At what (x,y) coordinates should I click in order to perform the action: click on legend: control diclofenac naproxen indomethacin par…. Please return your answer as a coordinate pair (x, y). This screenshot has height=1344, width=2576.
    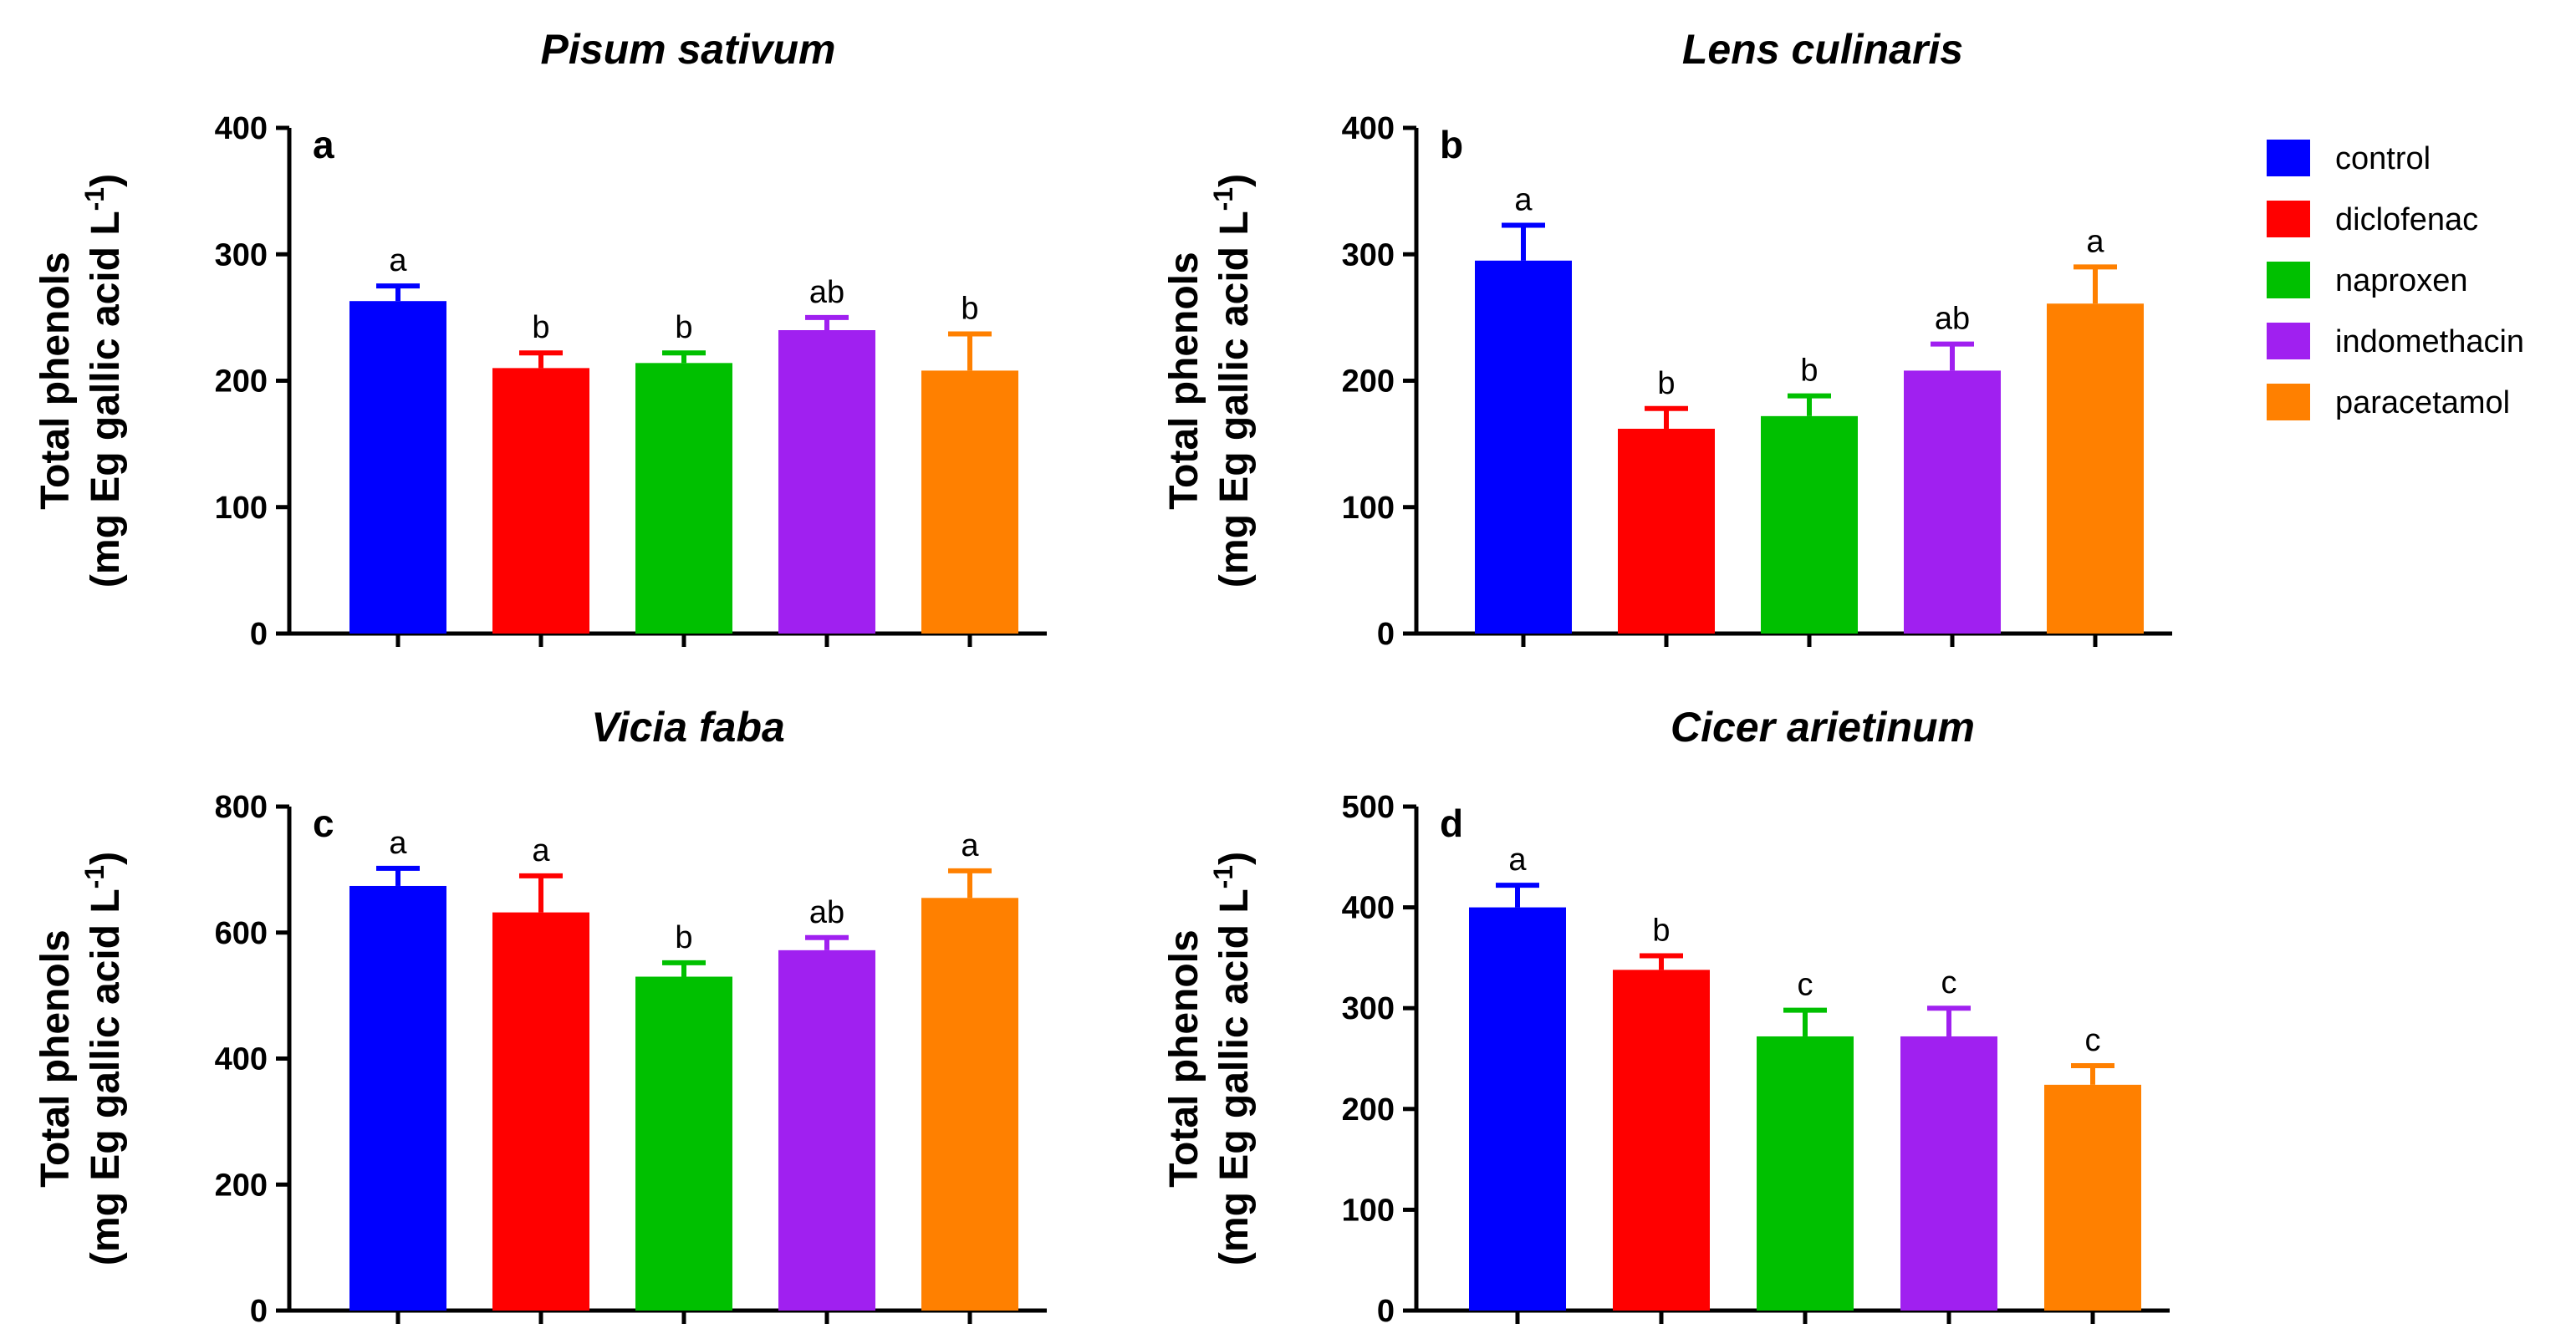
    Looking at the image, I should click on (2396, 280).